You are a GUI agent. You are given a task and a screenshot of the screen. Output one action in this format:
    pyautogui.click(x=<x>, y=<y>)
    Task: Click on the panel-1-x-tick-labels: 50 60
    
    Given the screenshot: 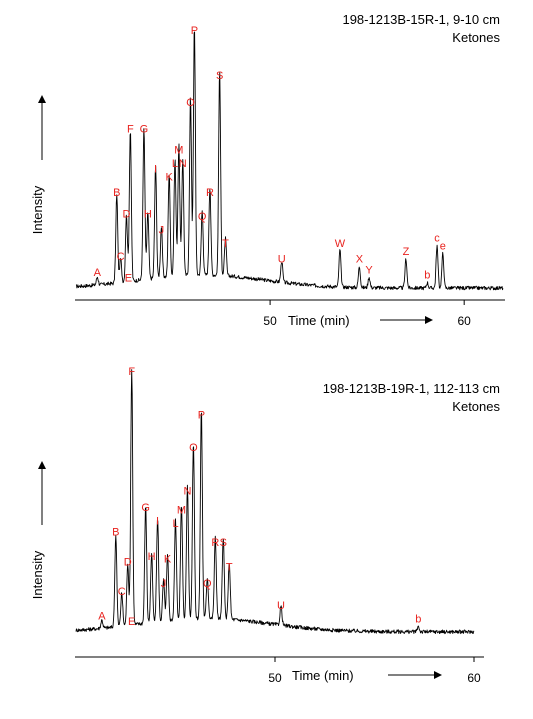 What is the action you would take?
    pyautogui.click(x=367, y=321)
    